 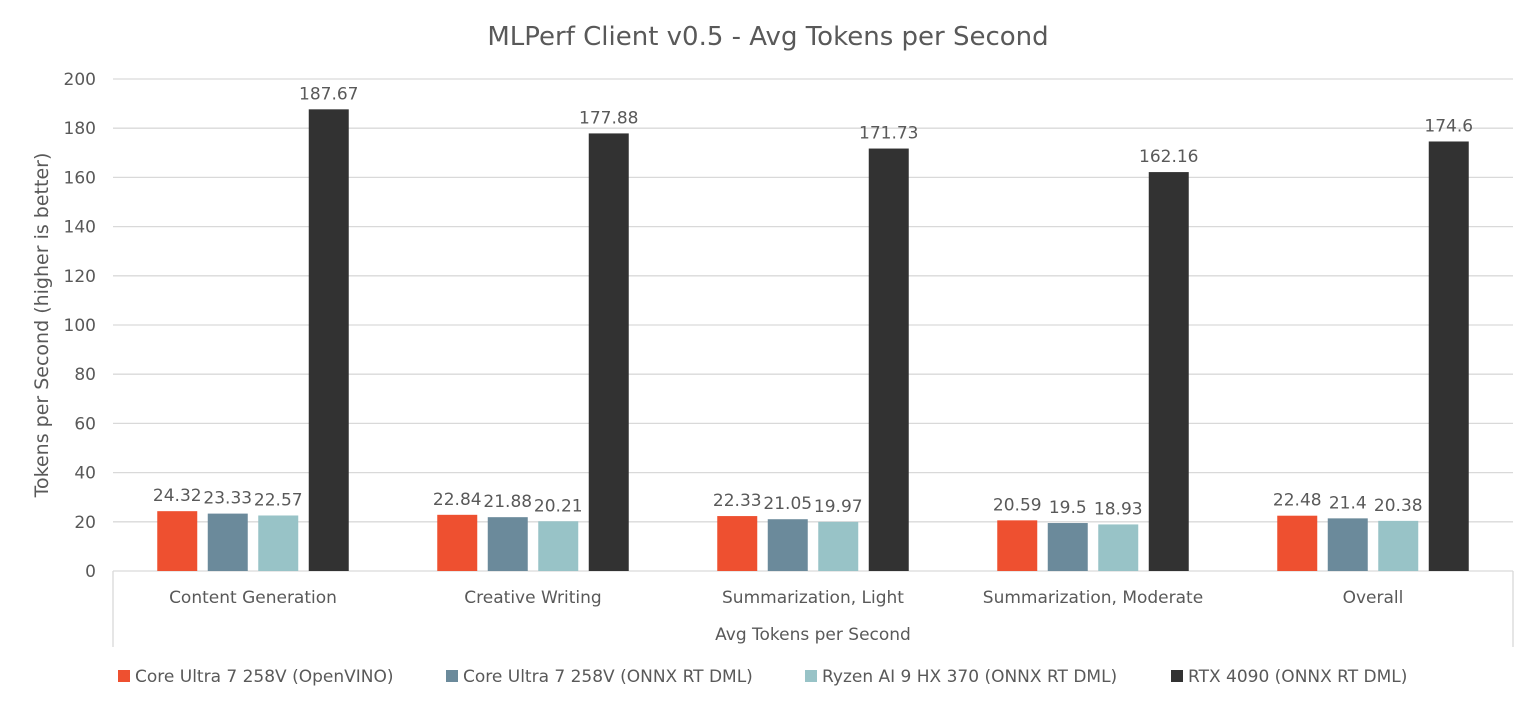 I want to click on data-label: 21.05, so click(x=787, y=504).